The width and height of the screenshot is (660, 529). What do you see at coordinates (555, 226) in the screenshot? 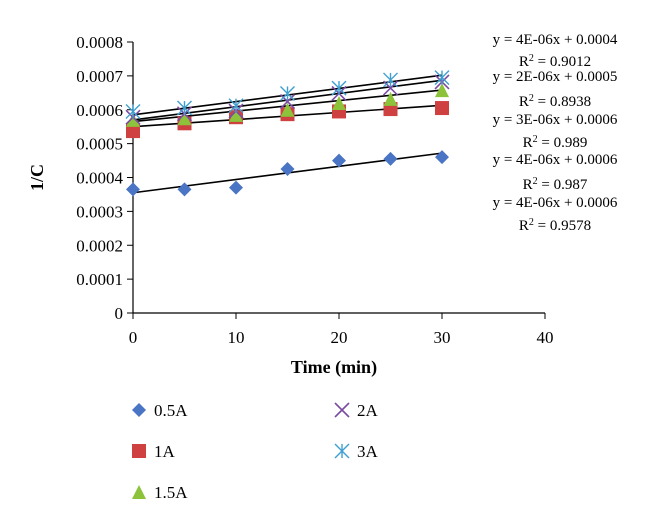
I see `r-squared-label: R2 = 0.9578` at bounding box center [555, 226].